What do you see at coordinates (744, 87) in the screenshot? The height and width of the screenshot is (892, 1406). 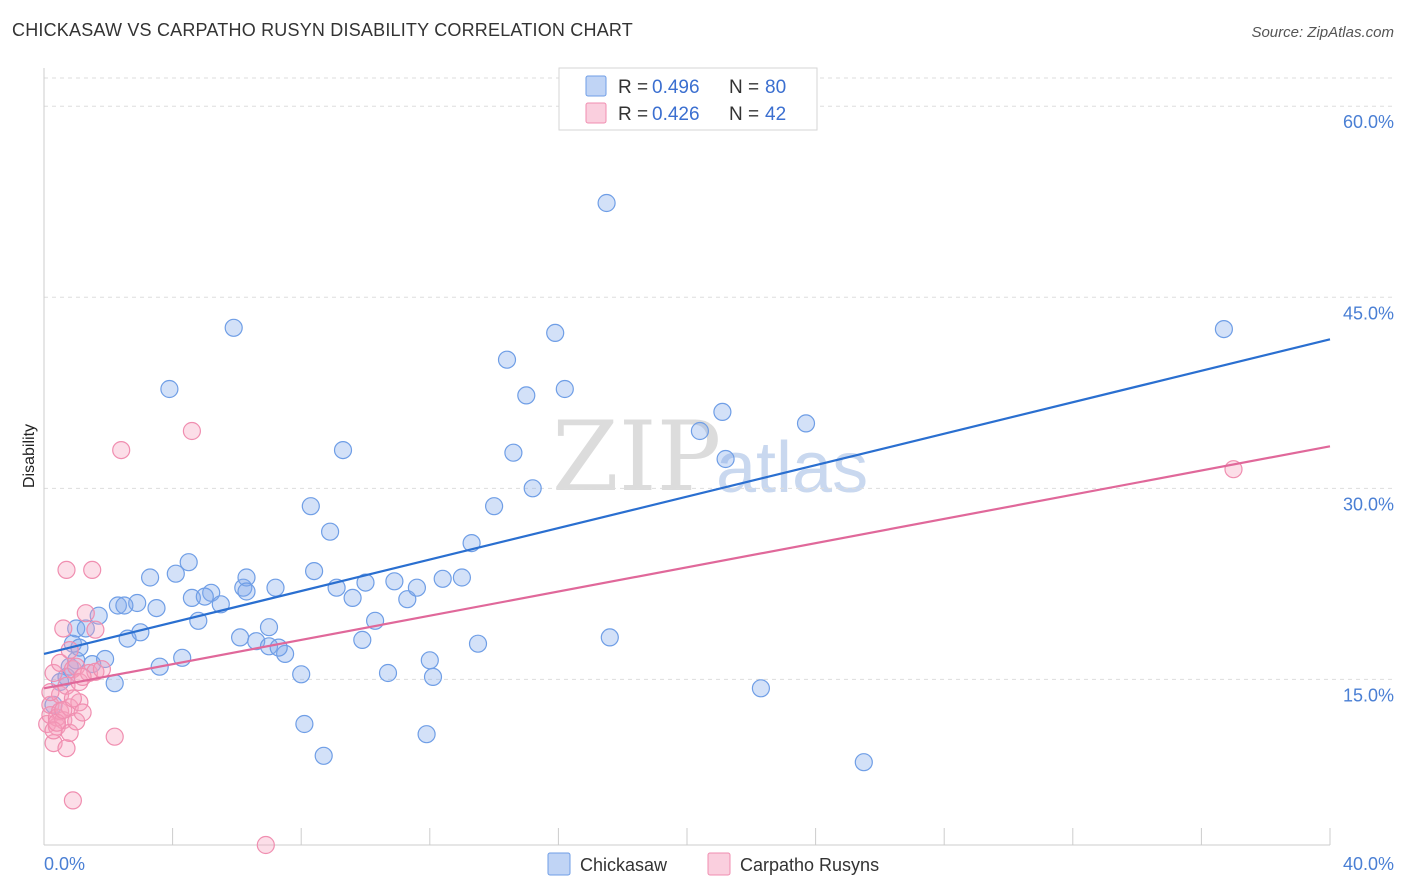 I see `legend-n-label-0: N =` at bounding box center [744, 87].